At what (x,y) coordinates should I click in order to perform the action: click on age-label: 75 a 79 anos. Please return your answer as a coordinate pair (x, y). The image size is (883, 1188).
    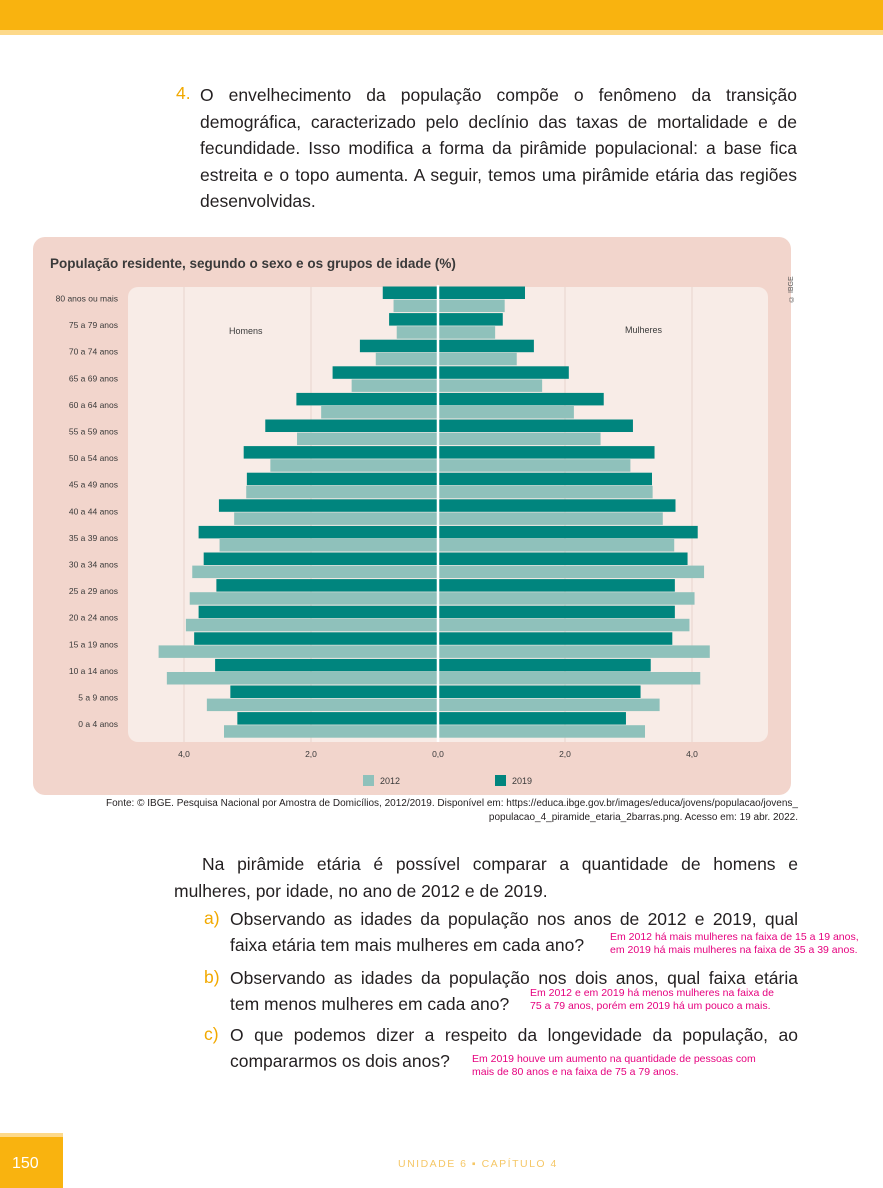
    Looking at the image, I should click on (93, 325).